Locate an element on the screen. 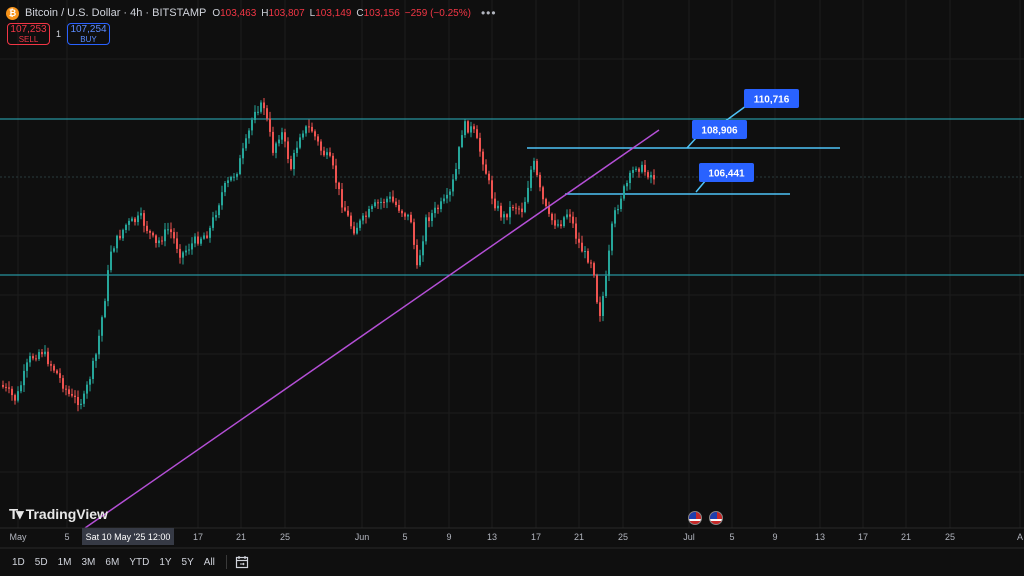 The image size is (1024, 576). timeframe-1d: 1D is located at coordinates (18, 562).